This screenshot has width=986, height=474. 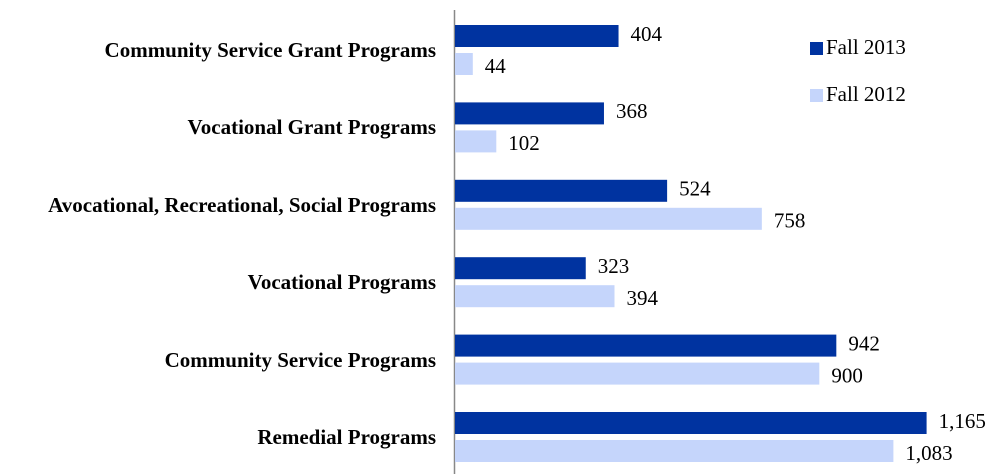 What do you see at coordinates (311, 127) in the screenshot?
I see `category-label: Vocational Grant Programs` at bounding box center [311, 127].